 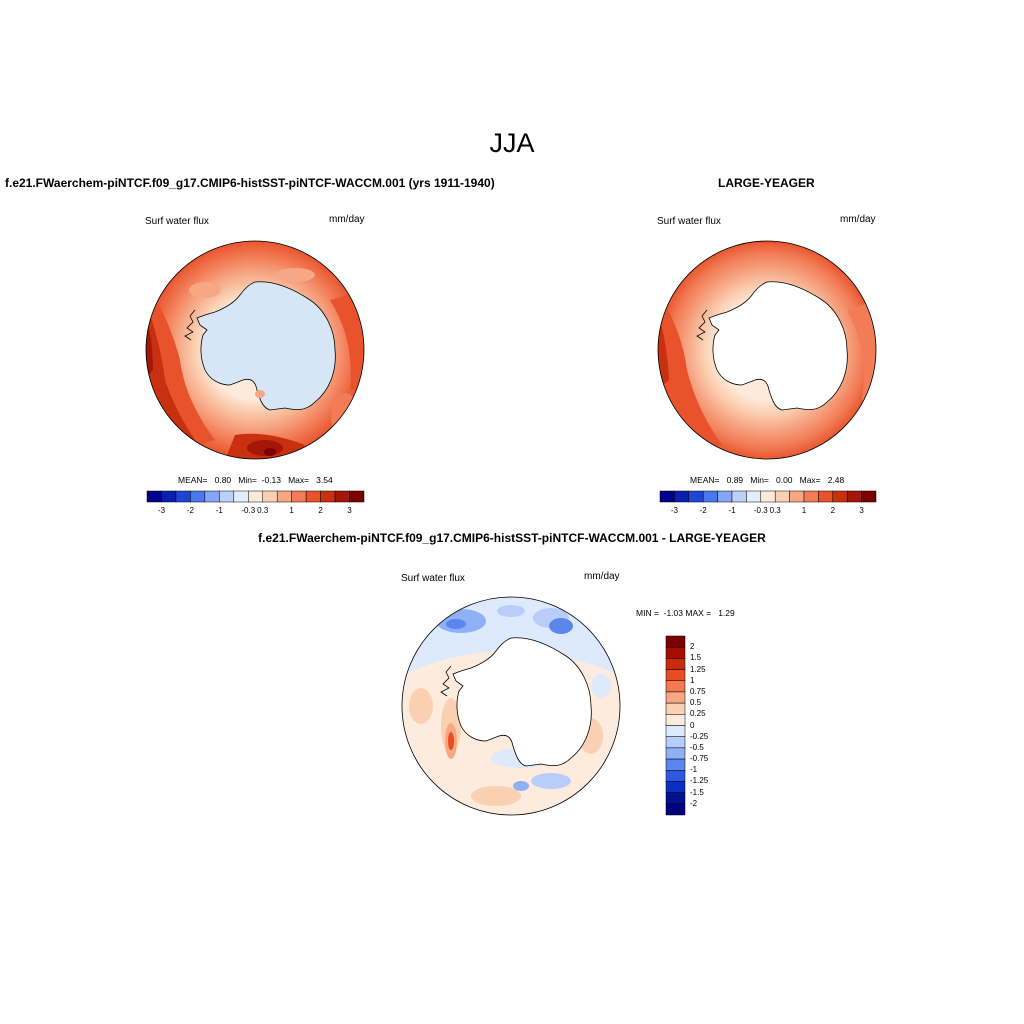 What do you see at coordinates (696, 703) in the screenshot?
I see `colorbar-tick-label: 0.5` at bounding box center [696, 703].